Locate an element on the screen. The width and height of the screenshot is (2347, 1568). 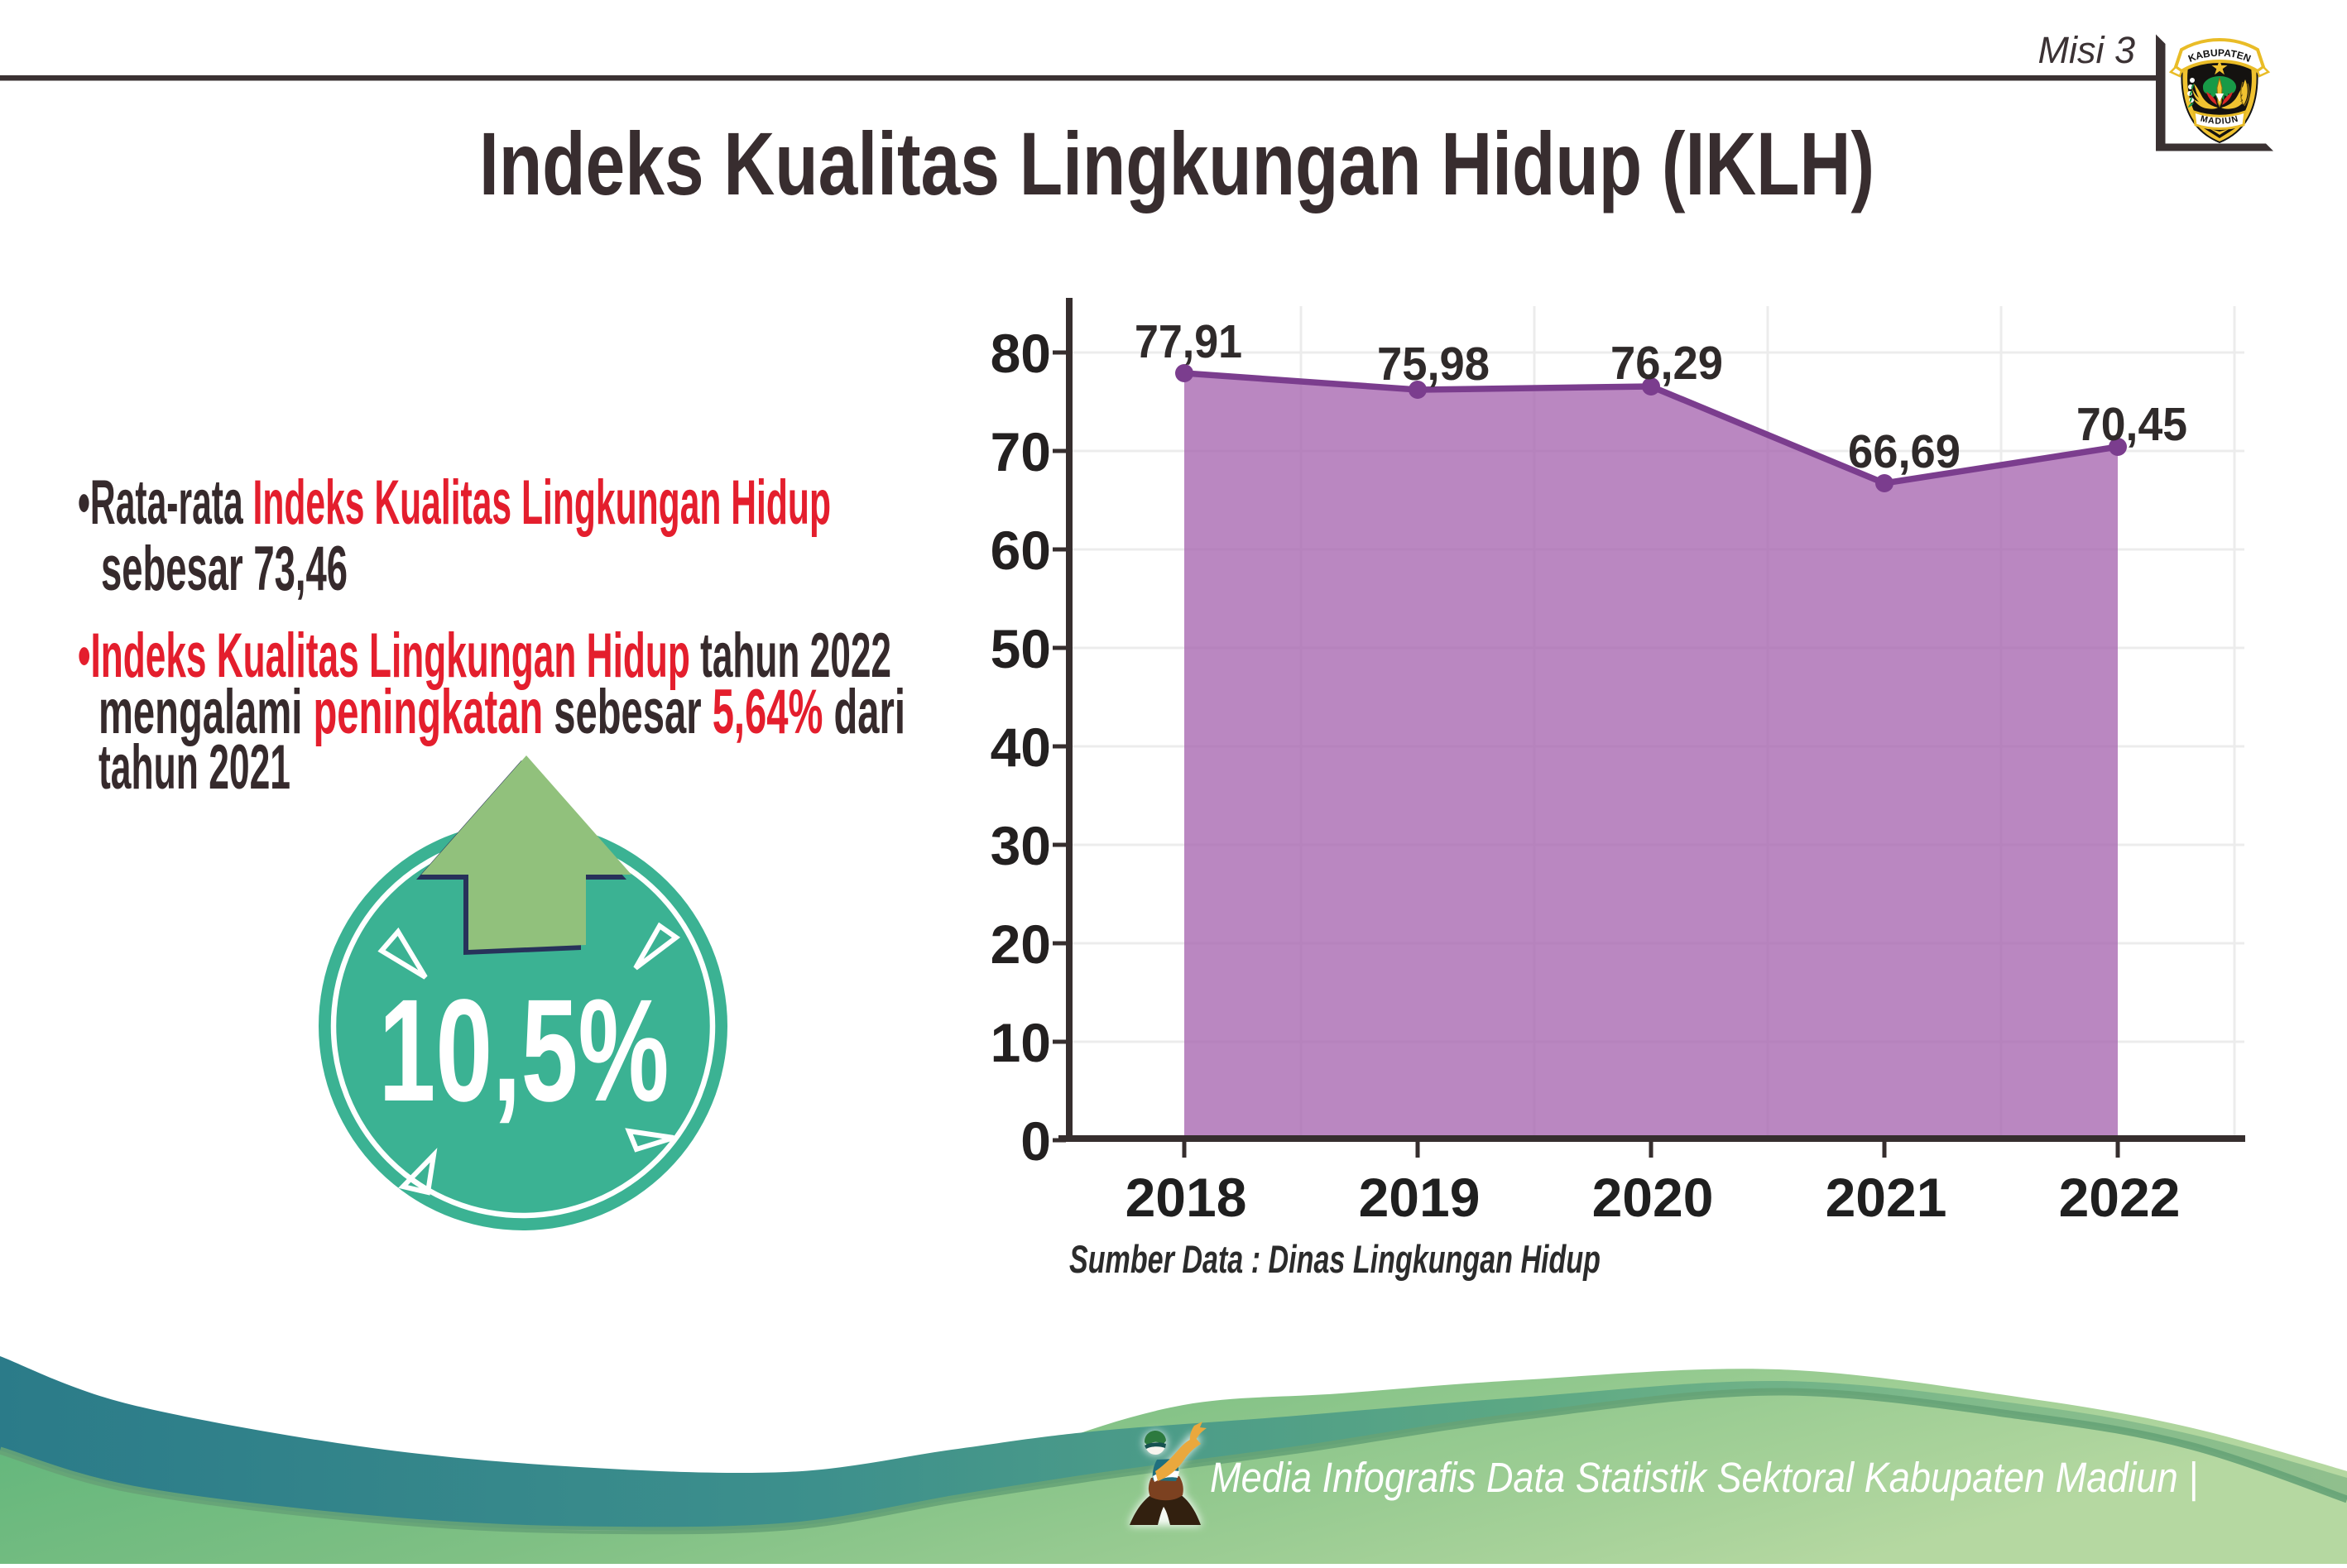
svg-text: 50 is located at coordinates (1021, 649).